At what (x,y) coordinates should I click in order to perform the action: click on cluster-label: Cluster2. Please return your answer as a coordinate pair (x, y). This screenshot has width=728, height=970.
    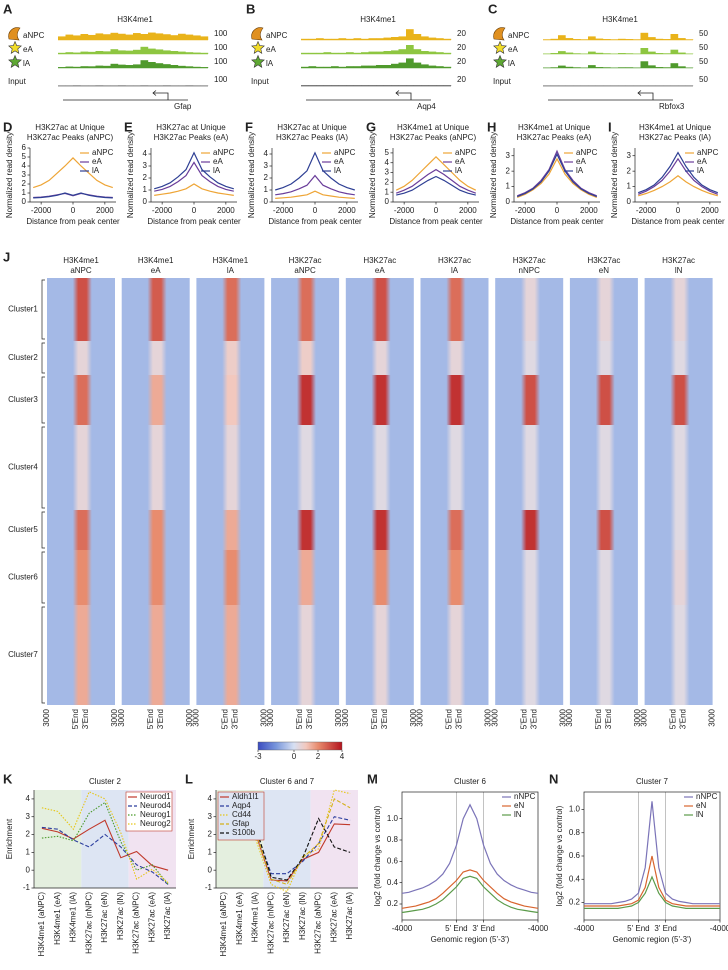
    Looking at the image, I should click on (23, 357).